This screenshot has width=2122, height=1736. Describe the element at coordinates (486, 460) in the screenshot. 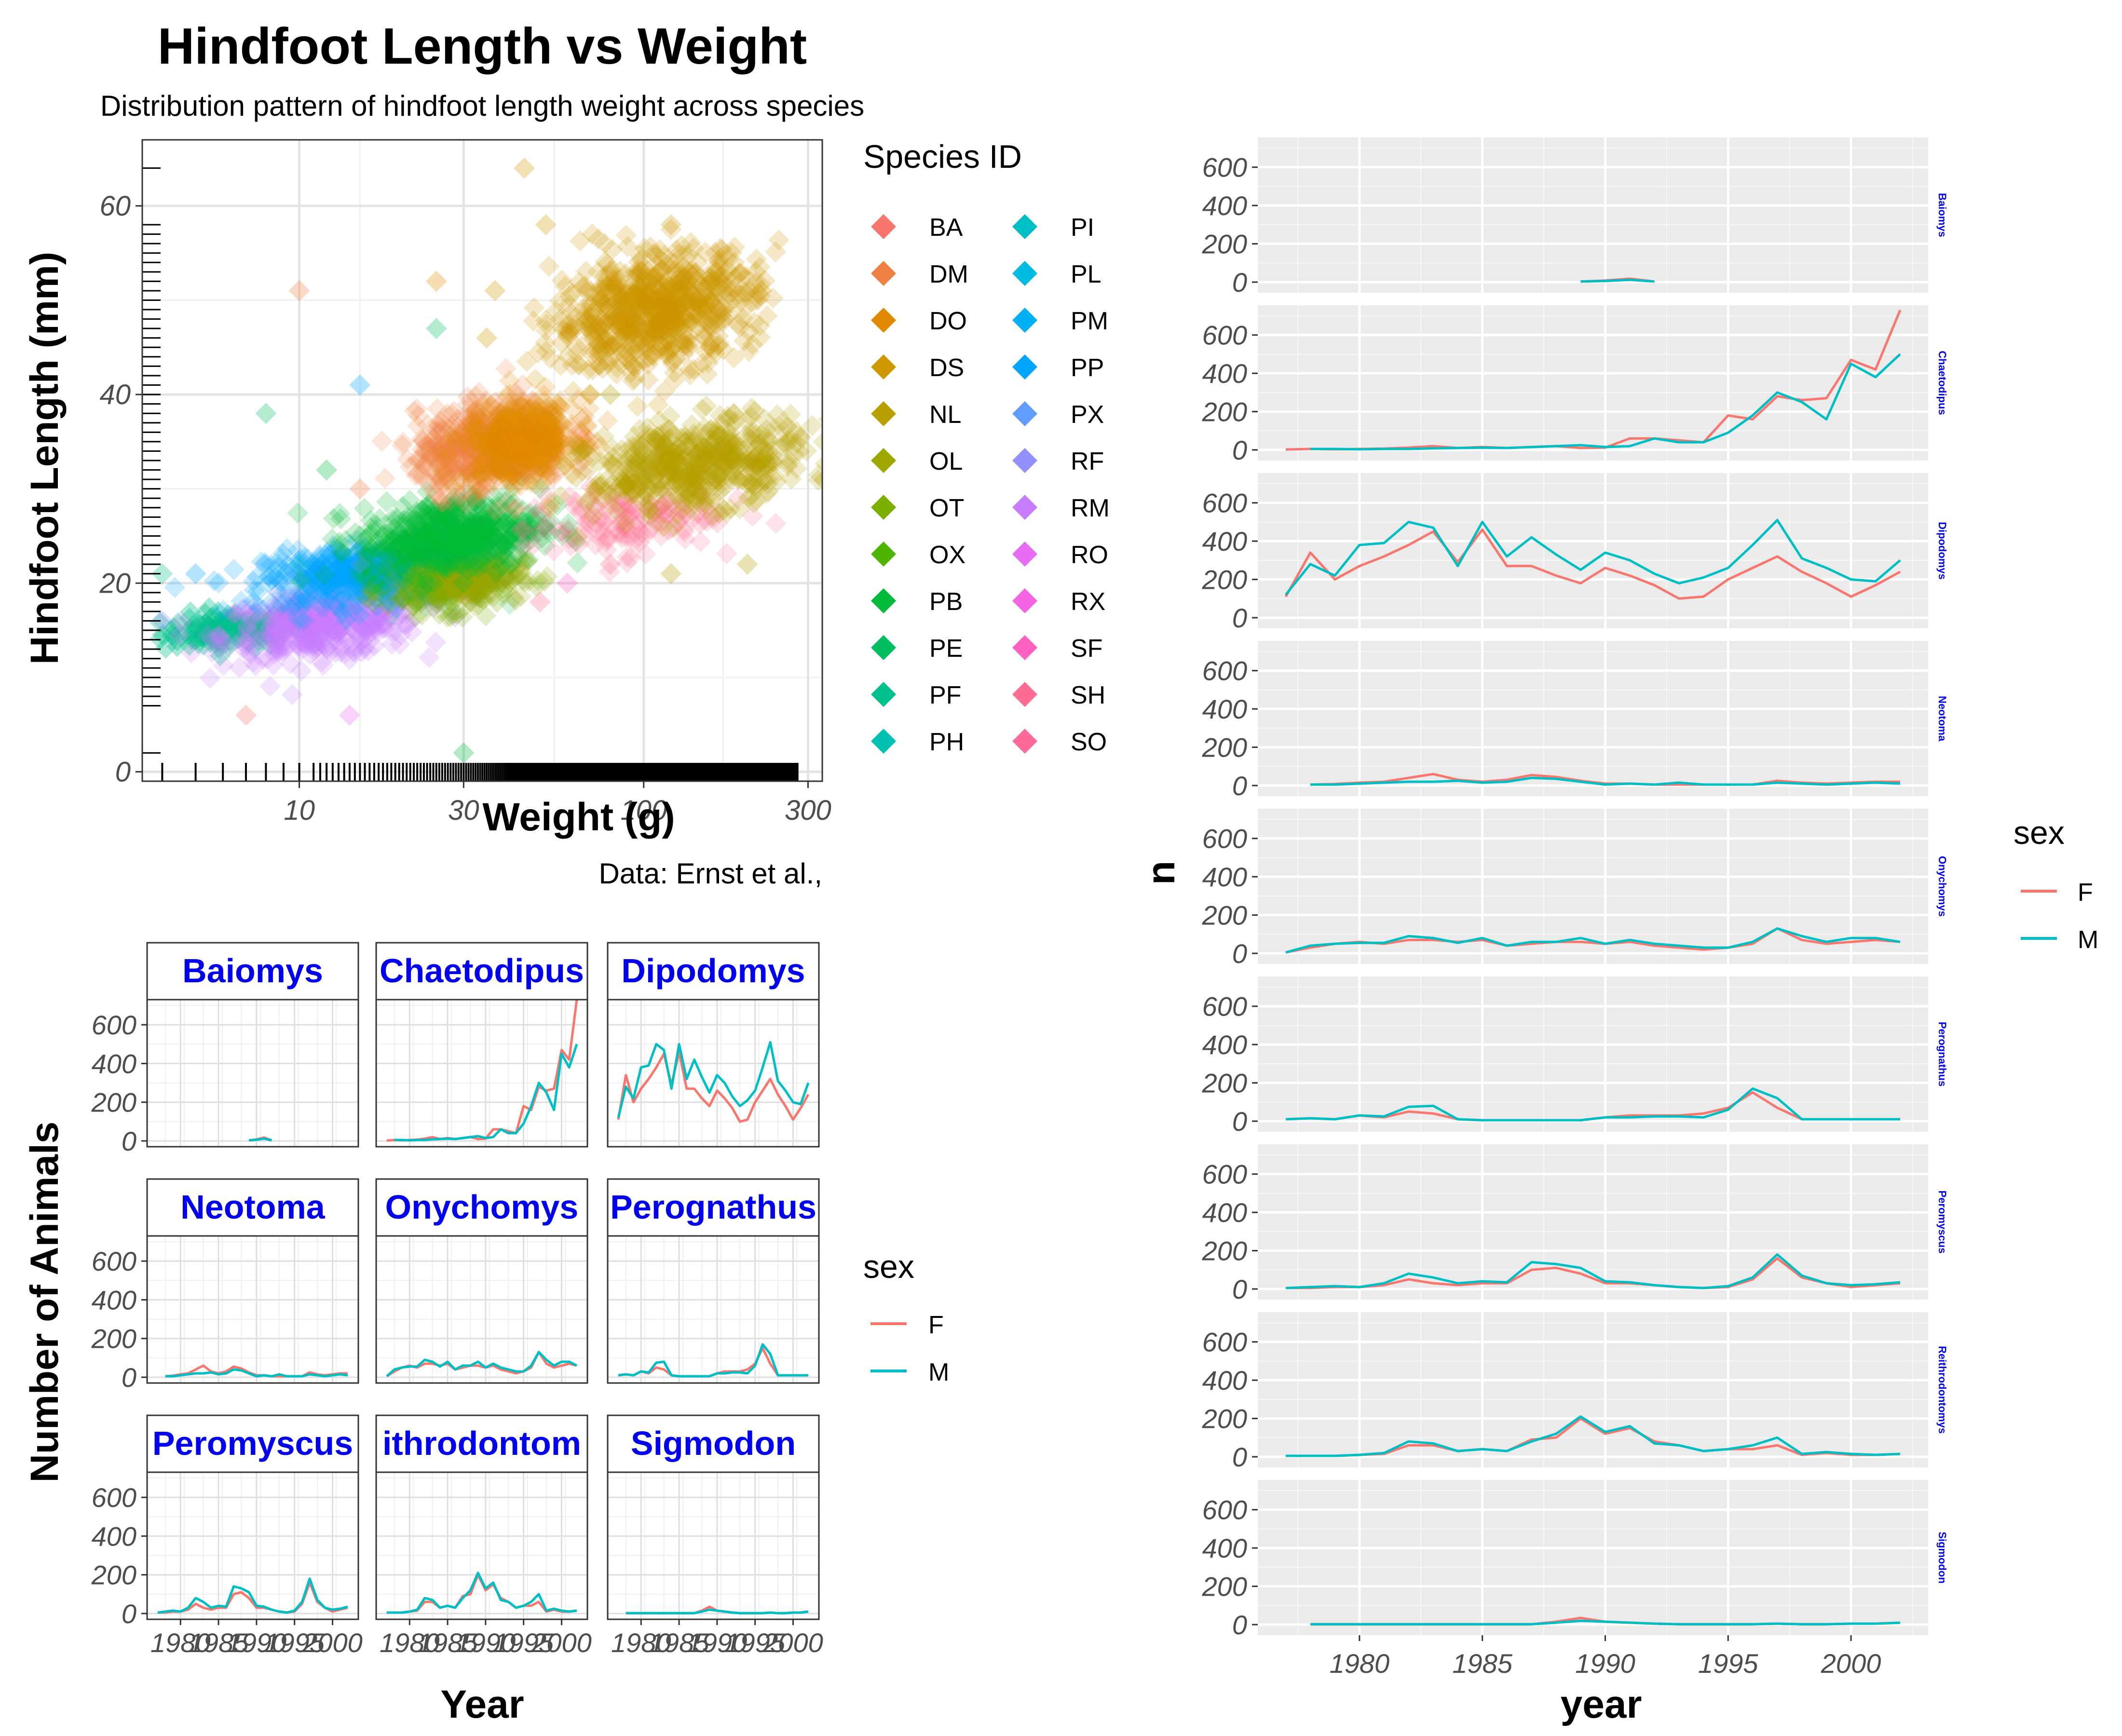

I see `scatter-points` at that location.